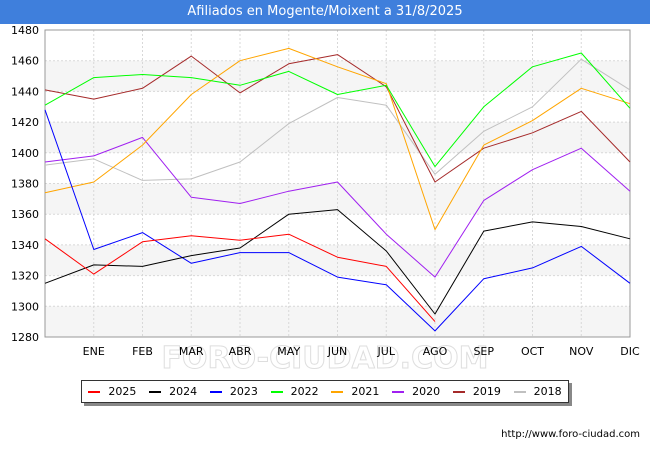 Image resolution: width=650 pixels, height=450 pixels. What do you see at coordinates (365, 391) in the screenshot?
I see `legend-label: 2021` at bounding box center [365, 391].